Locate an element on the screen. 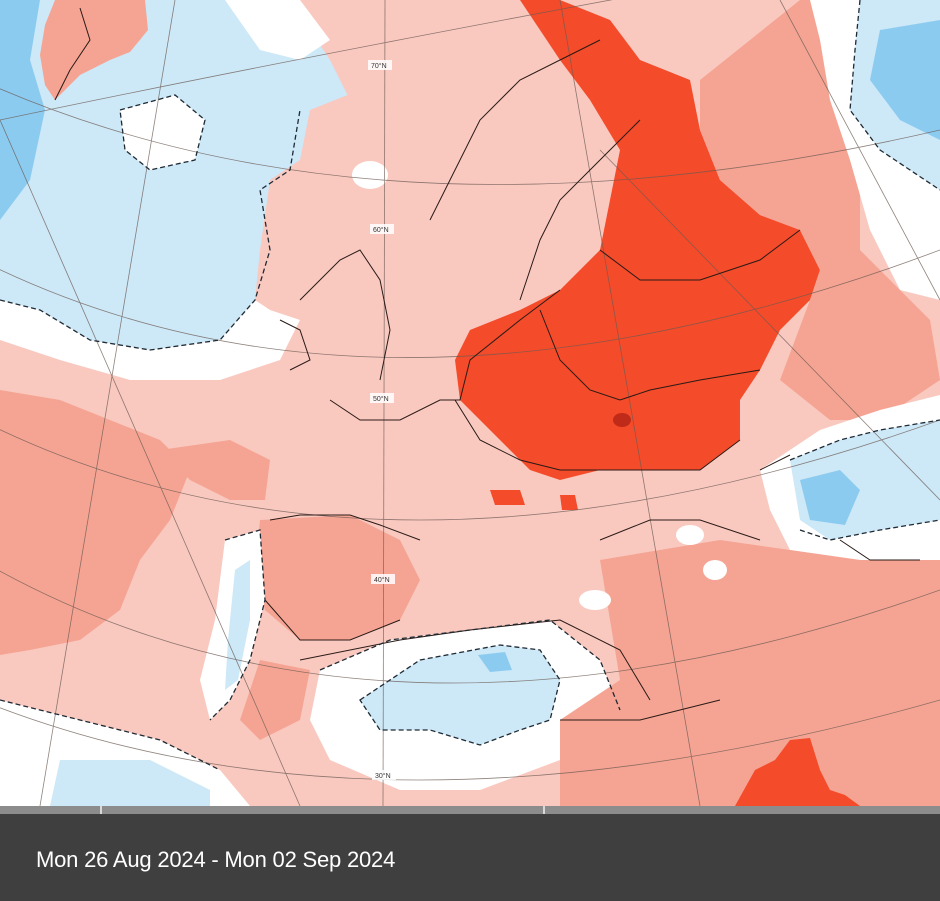  lat-label-70: 70°N is located at coordinates (379, 66).